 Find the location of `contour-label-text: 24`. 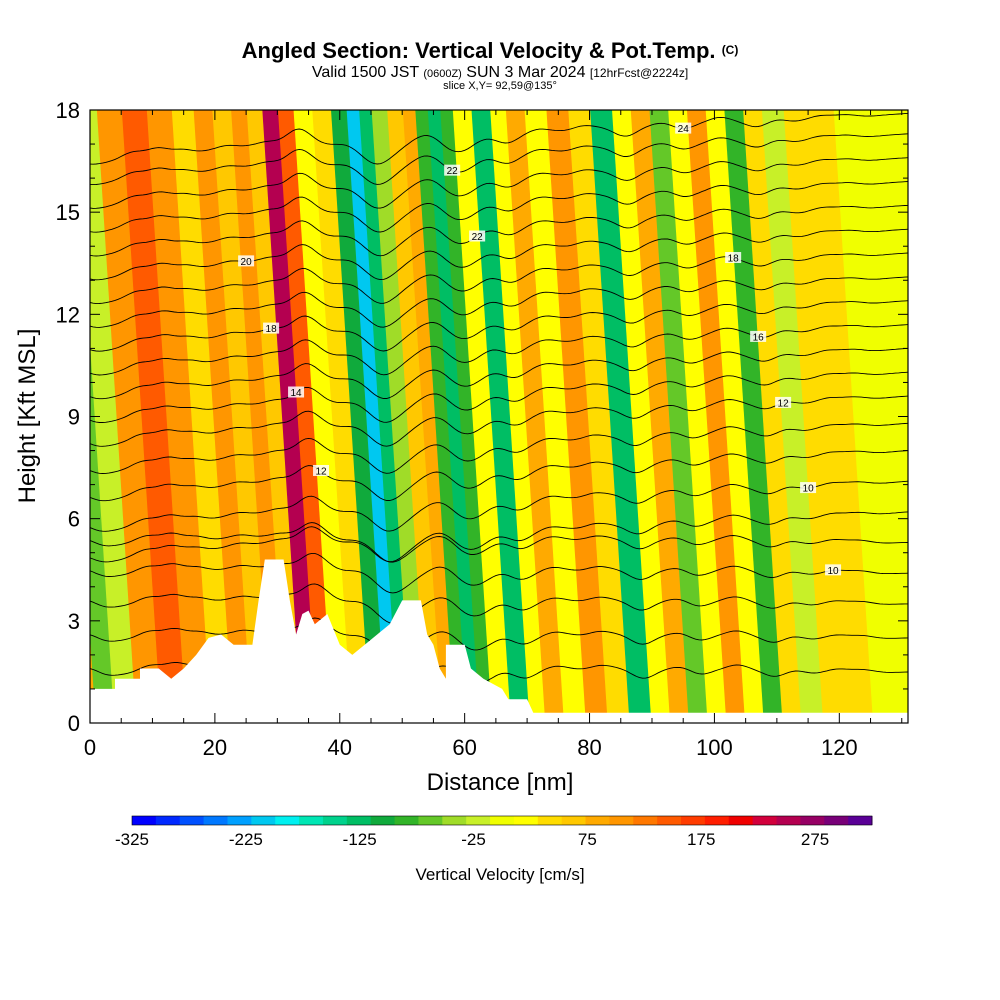

contour-label-text: 24 is located at coordinates (684, 129).